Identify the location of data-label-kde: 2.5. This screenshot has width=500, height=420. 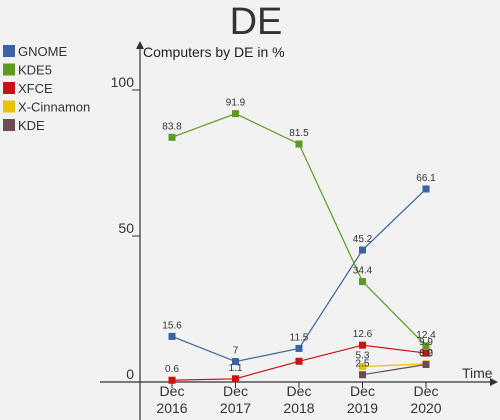
(363, 364).